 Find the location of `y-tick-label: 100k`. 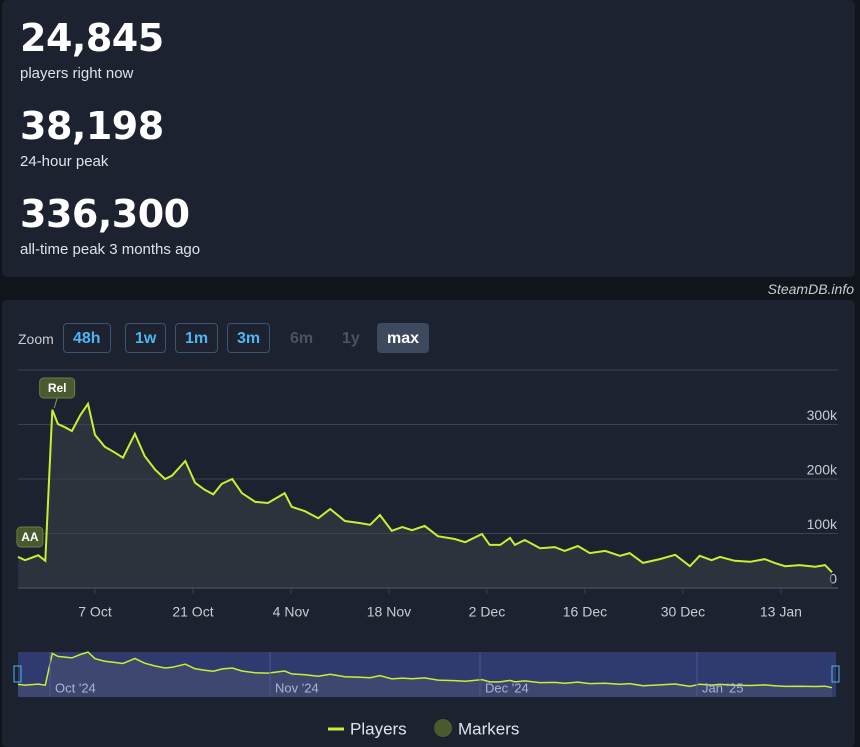

y-tick-label: 100k is located at coordinates (822, 524).